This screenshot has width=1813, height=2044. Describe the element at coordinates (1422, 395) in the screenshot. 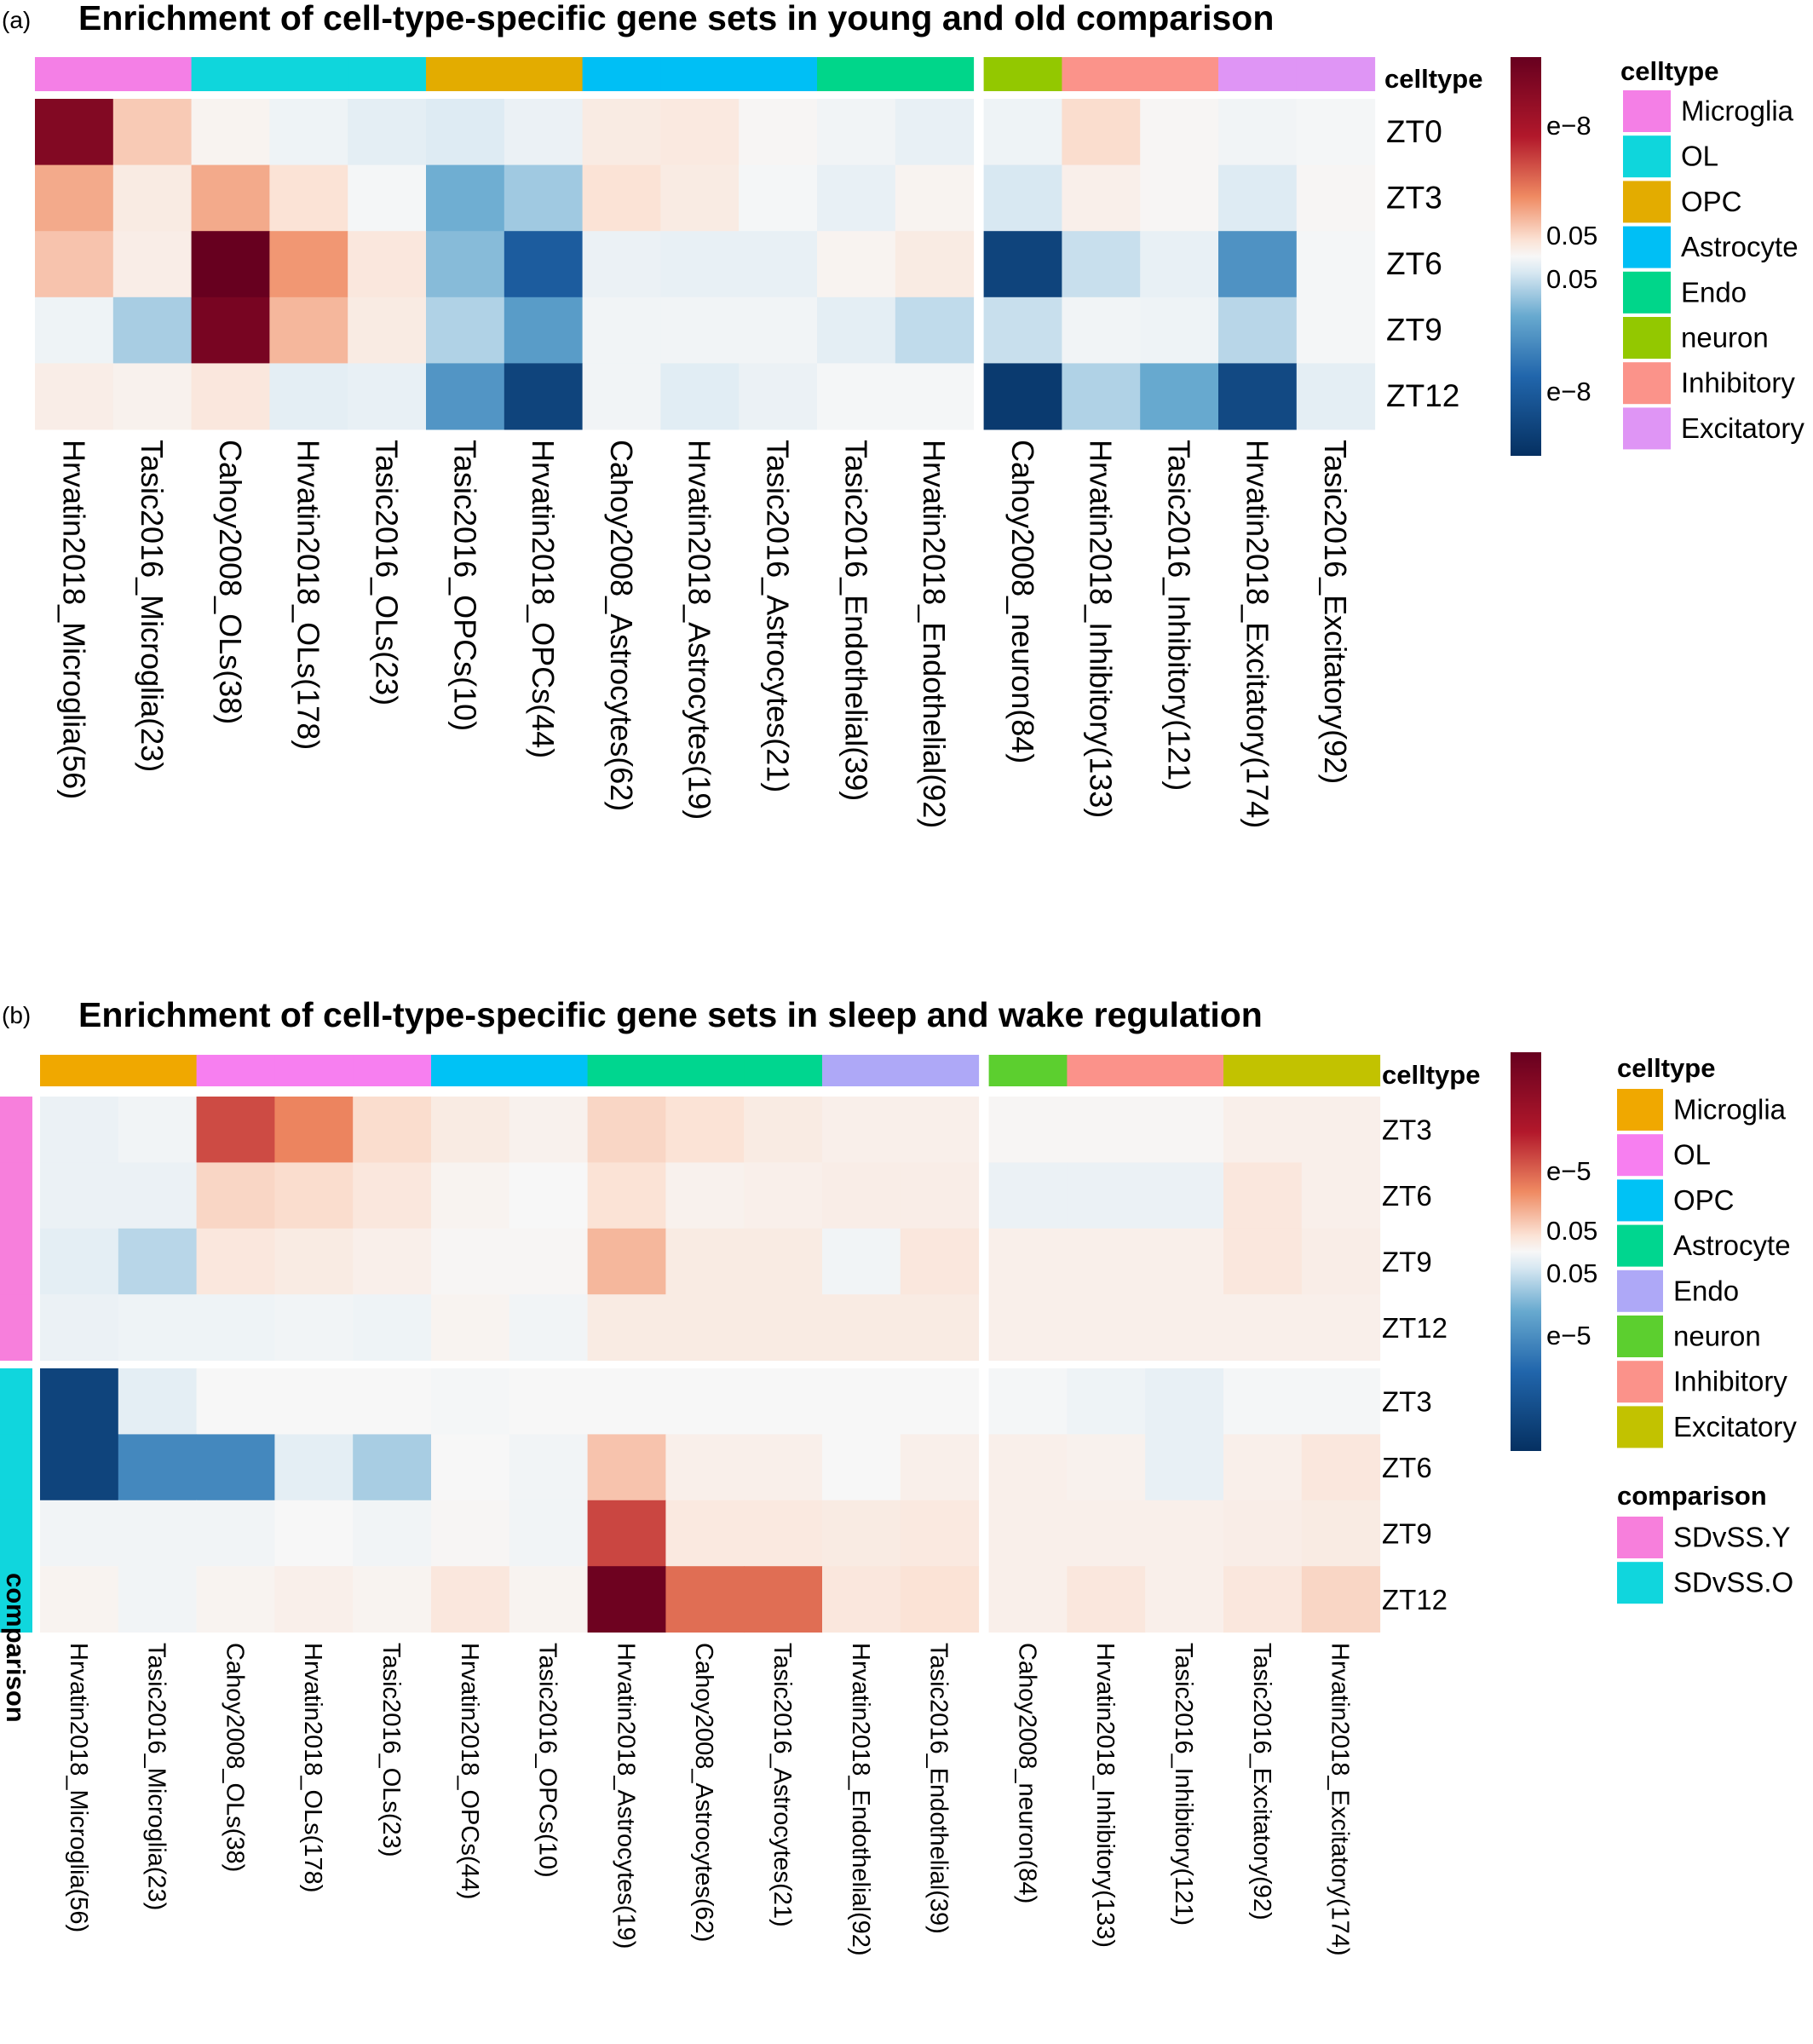

I see `row-label: ZT12` at that location.